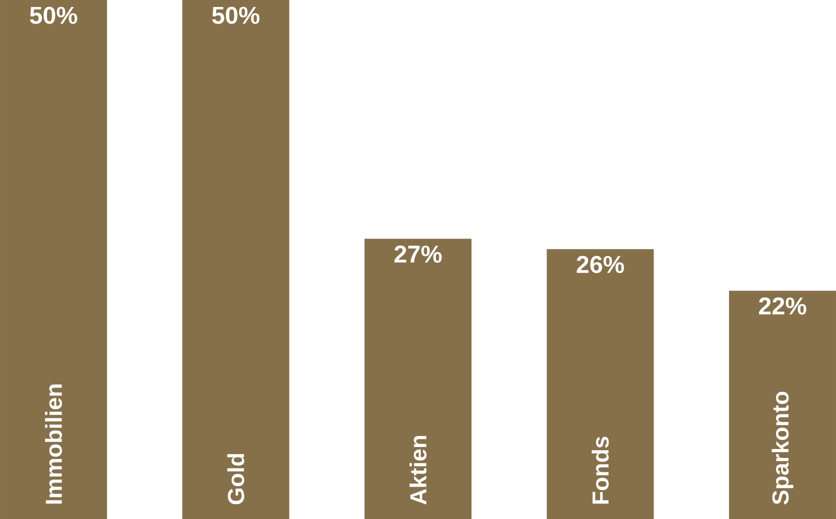 The width and height of the screenshot is (836, 519). Describe the element at coordinates (235, 479) in the screenshot. I see `x-tick-label: Gold` at that location.